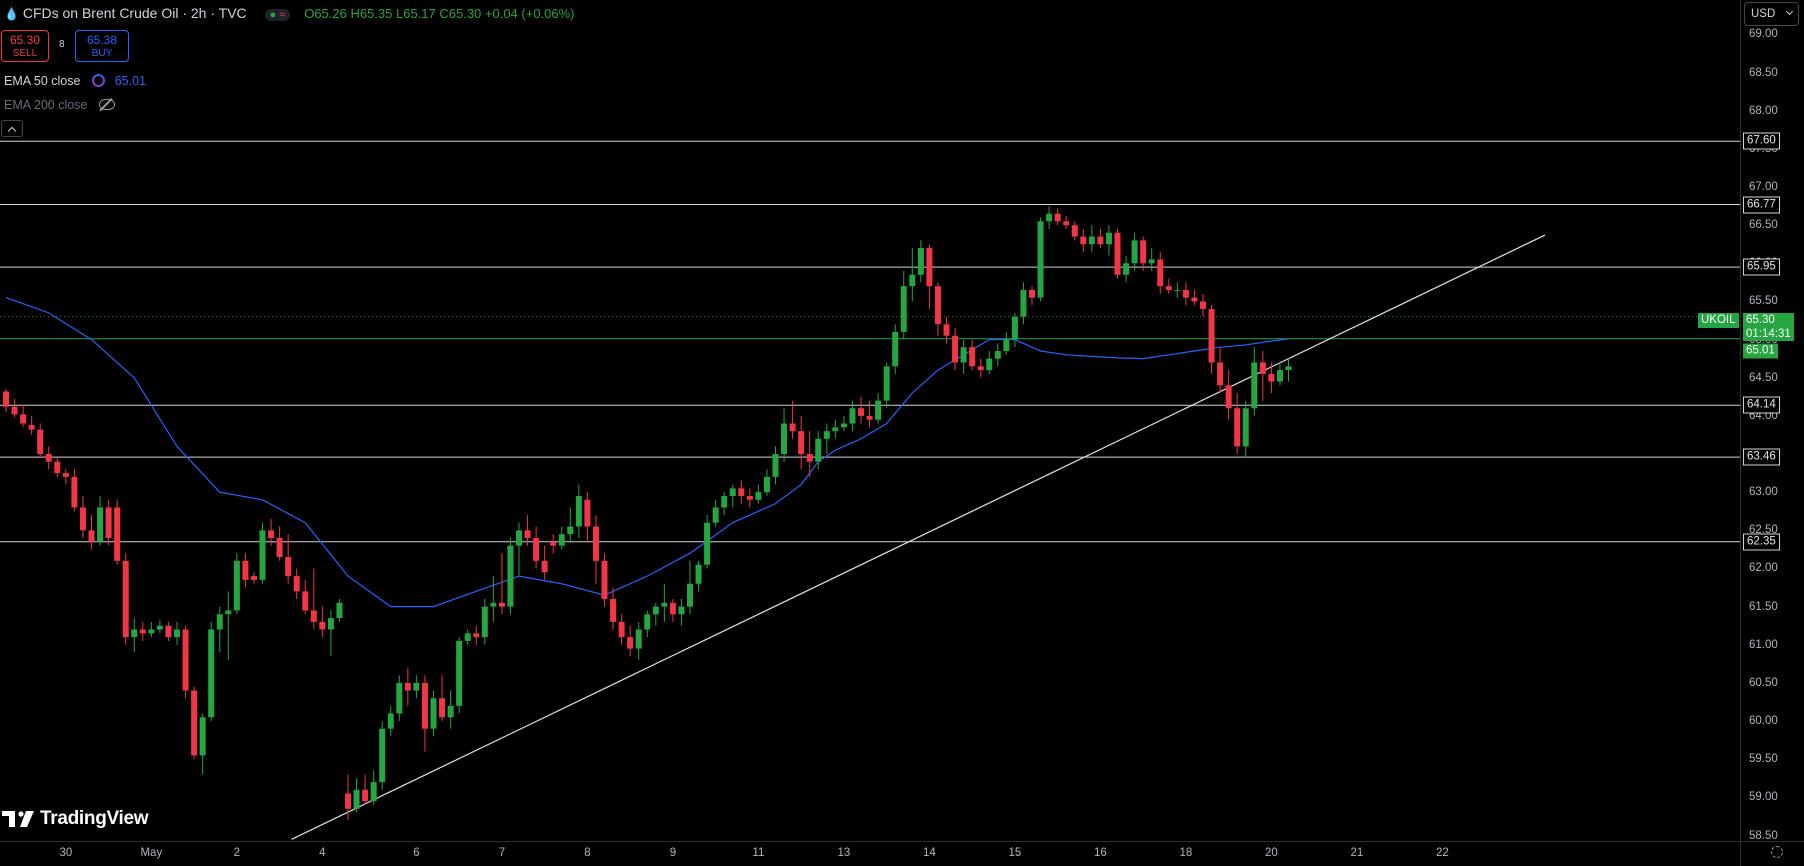 The height and width of the screenshot is (866, 1804). Describe the element at coordinates (587, 853) in the screenshot. I see `time-tick-label: 8` at that location.